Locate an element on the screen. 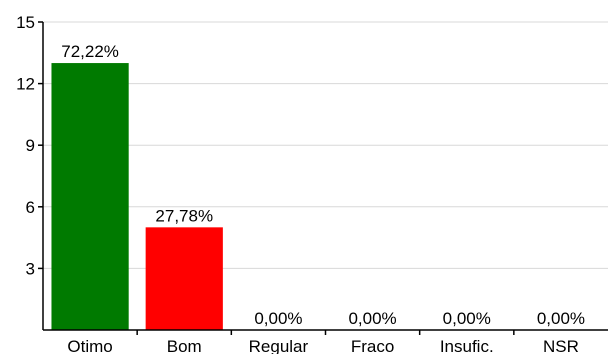 The image size is (614, 354). x-tick-label: NSR is located at coordinates (561, 345).